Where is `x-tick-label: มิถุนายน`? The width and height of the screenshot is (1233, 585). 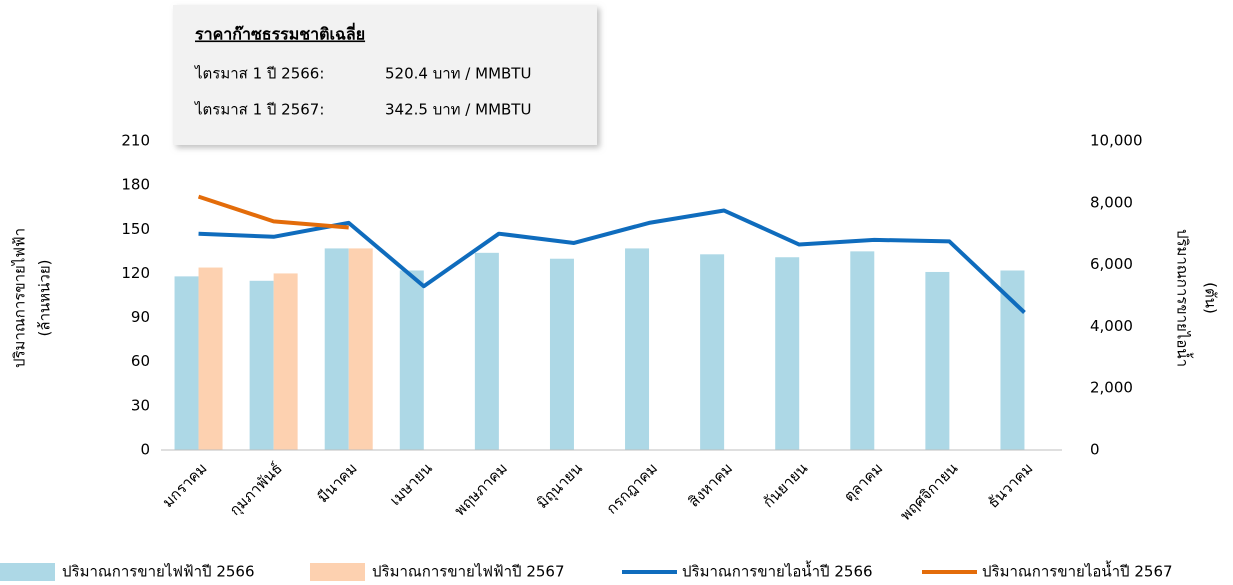
x-tick-label: มิถุนายน is located at coordinates (560, 486).